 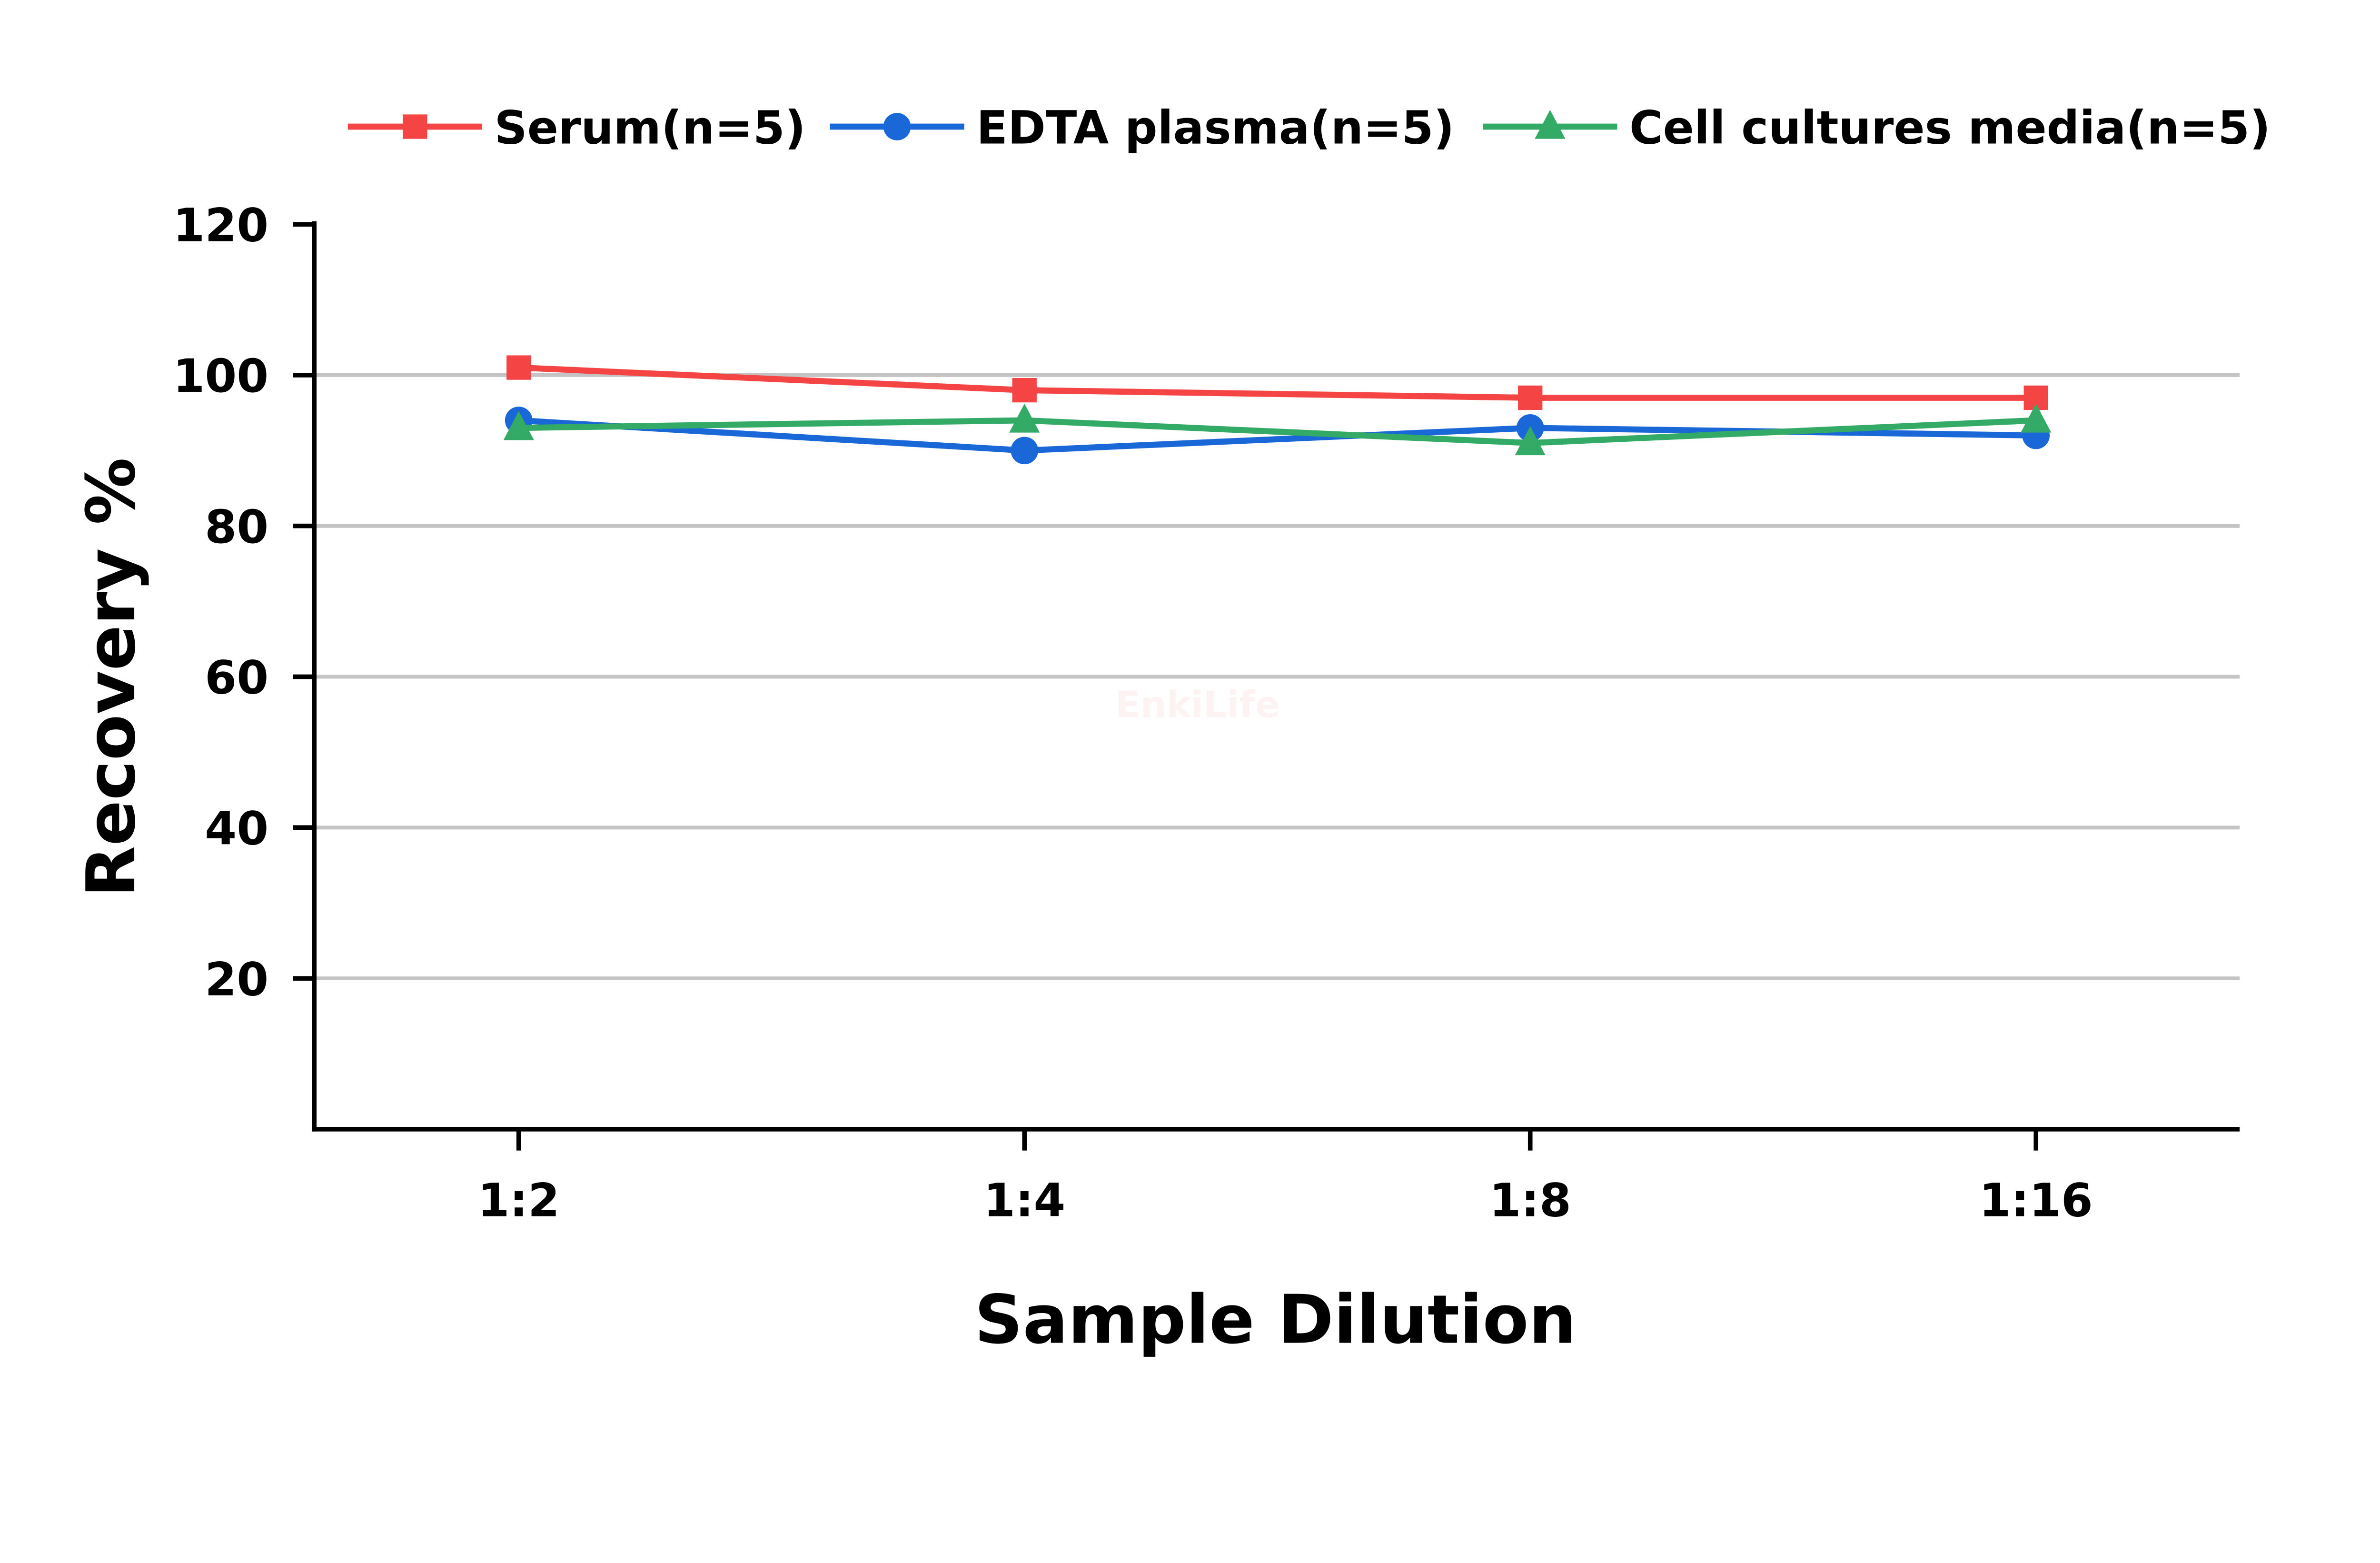 I want to click on series-triangle, so click(x=1277, y=429).